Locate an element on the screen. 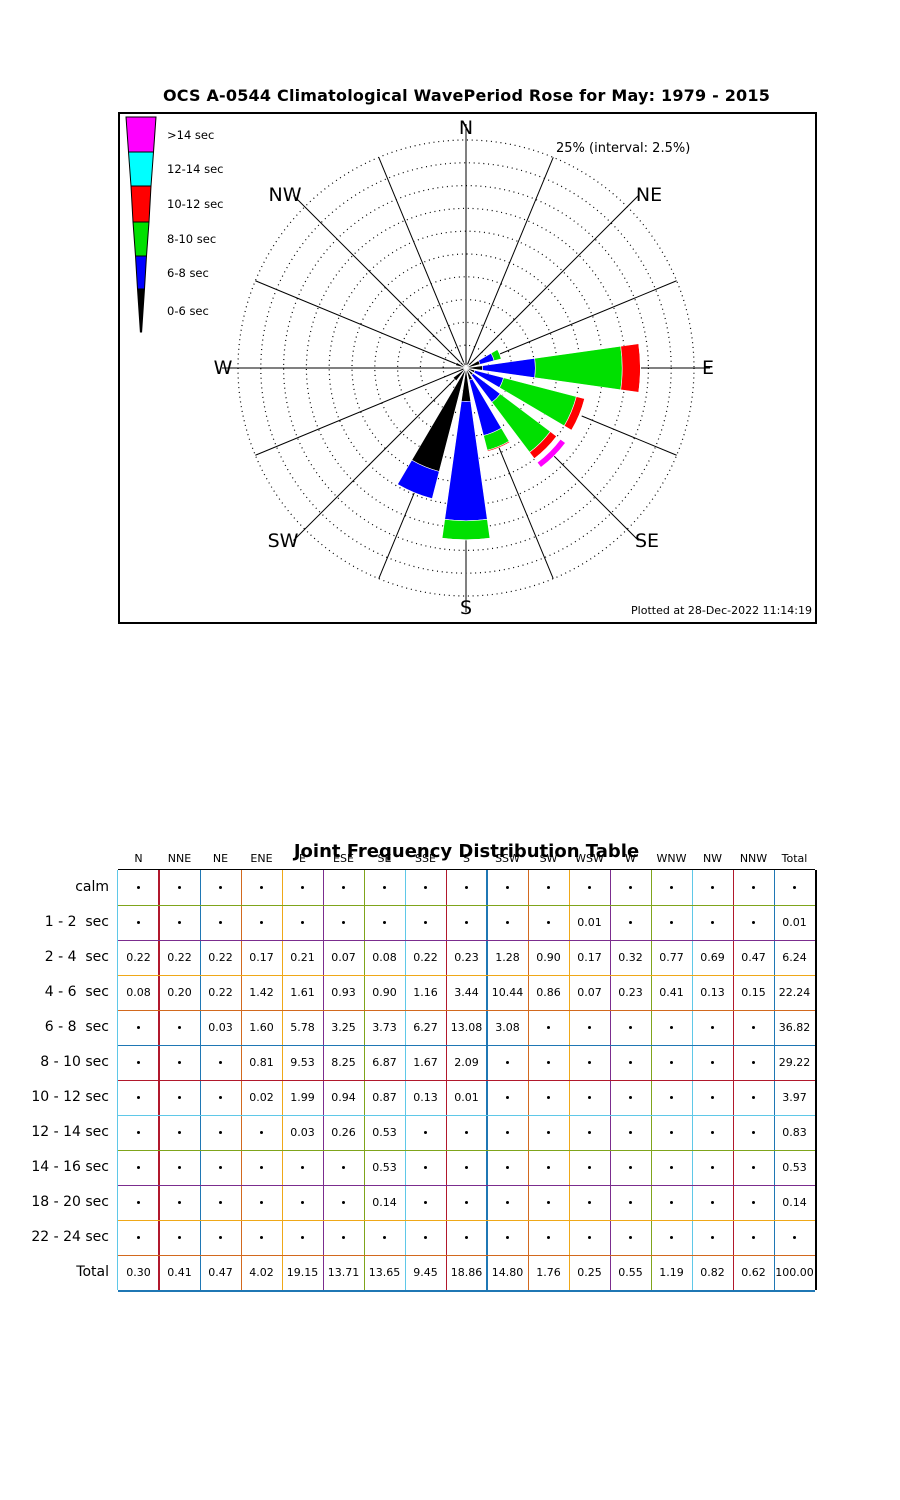 Image resolution: width=900 pixels, height=1500 pixels. legend-swatch is located at coordinates (141, 310).